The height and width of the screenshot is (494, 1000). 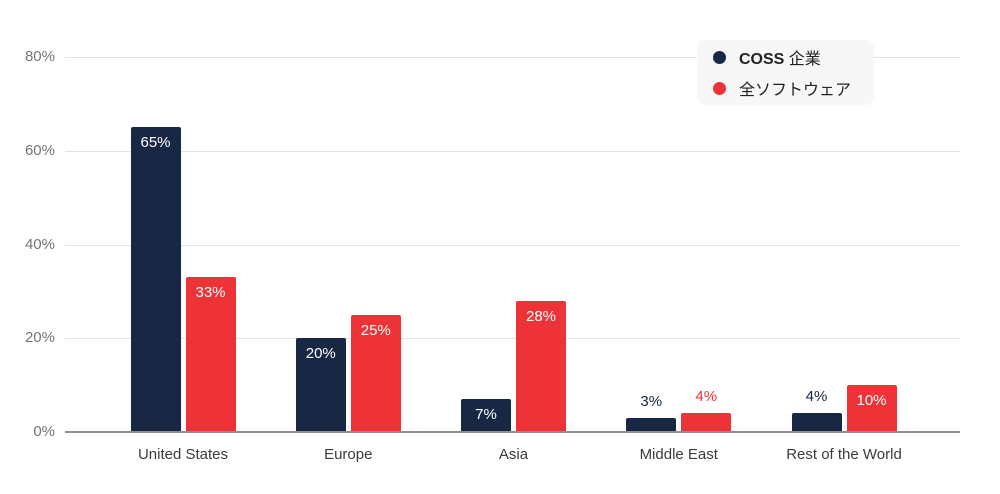 What do you see at coordinates (762, 59) in the screenshot?
I see `legend-label-coss-bold: COSS` at bounding box center [762, 59].